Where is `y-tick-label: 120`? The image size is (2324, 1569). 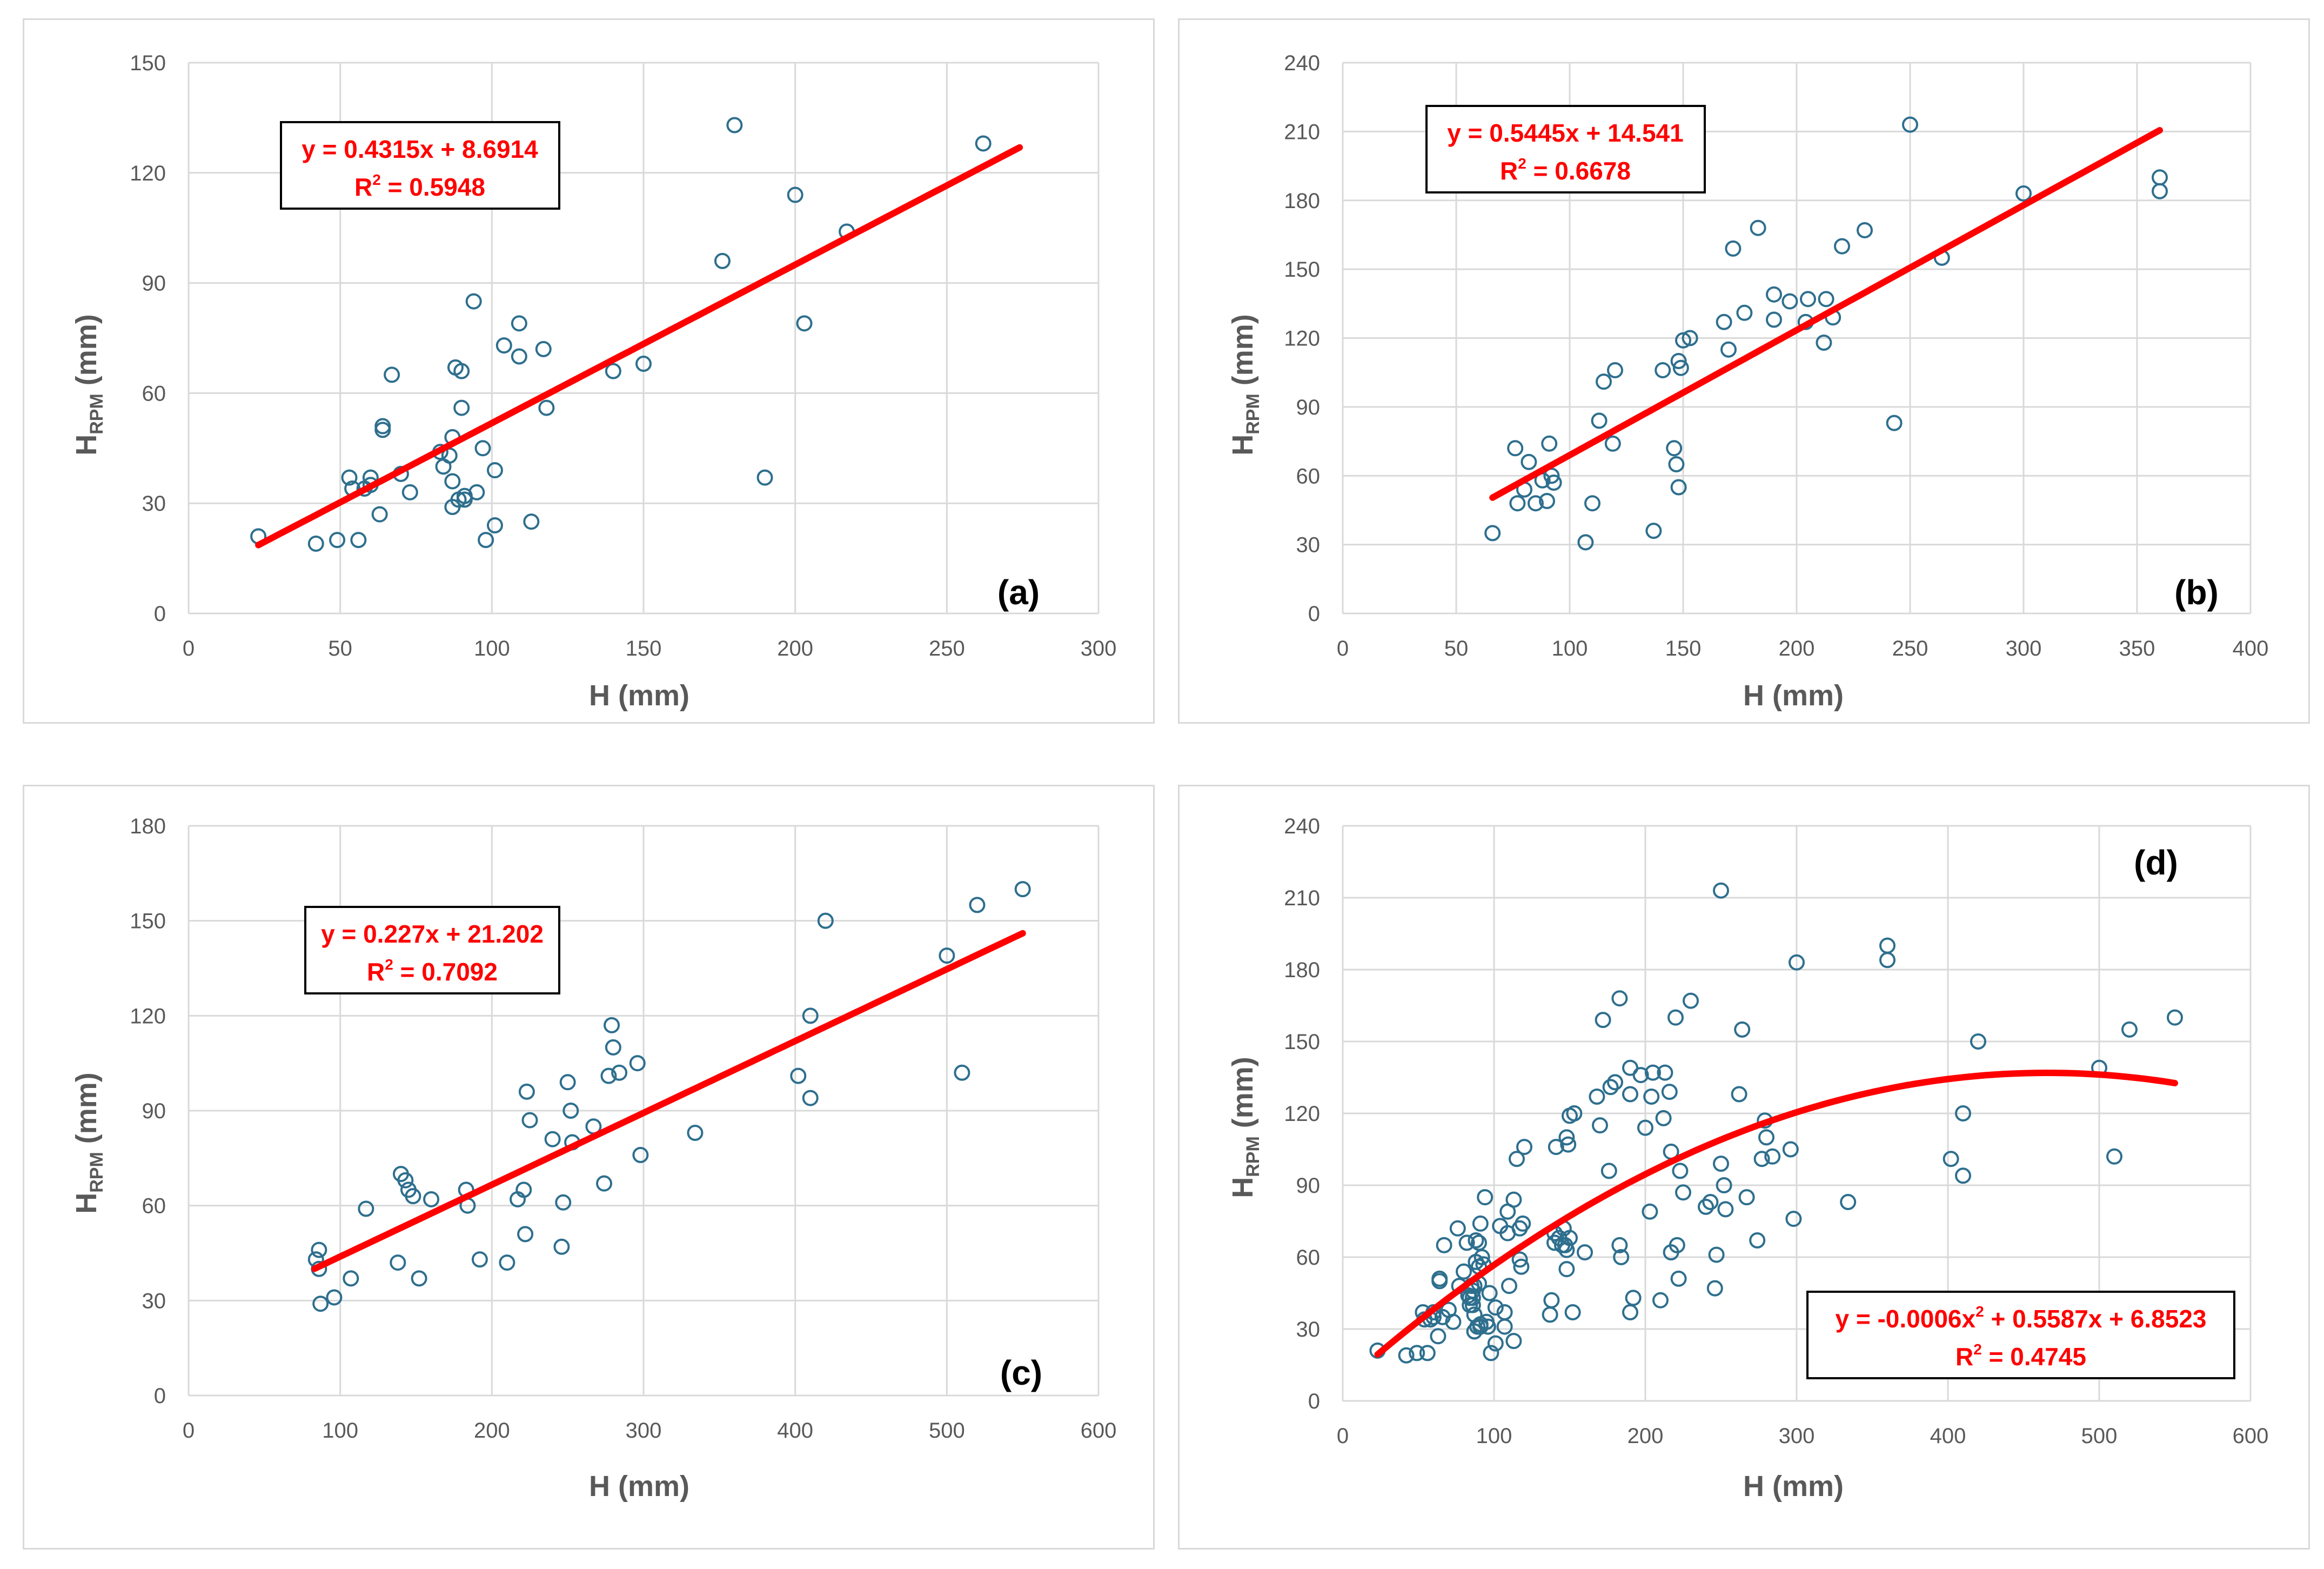 y-tick-label: 120 is located at coordinates (1302, 339).